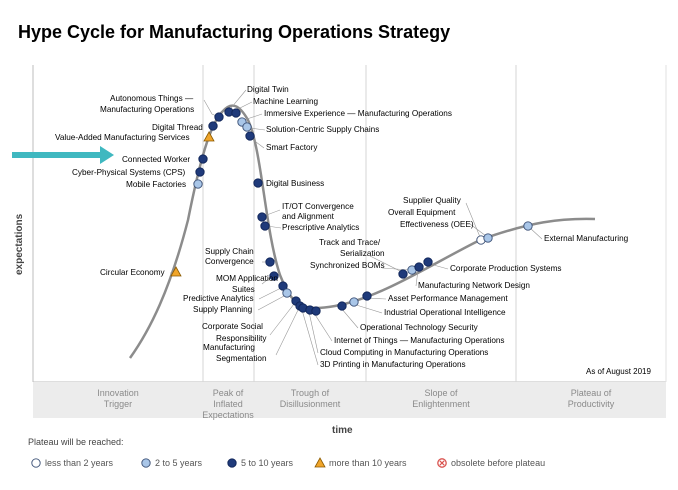 The image size is (678, 490). What do you see at coordinates (176, 271) in the screenshot?
I see `circular-economy-marker` at bounding box center [176, 271].